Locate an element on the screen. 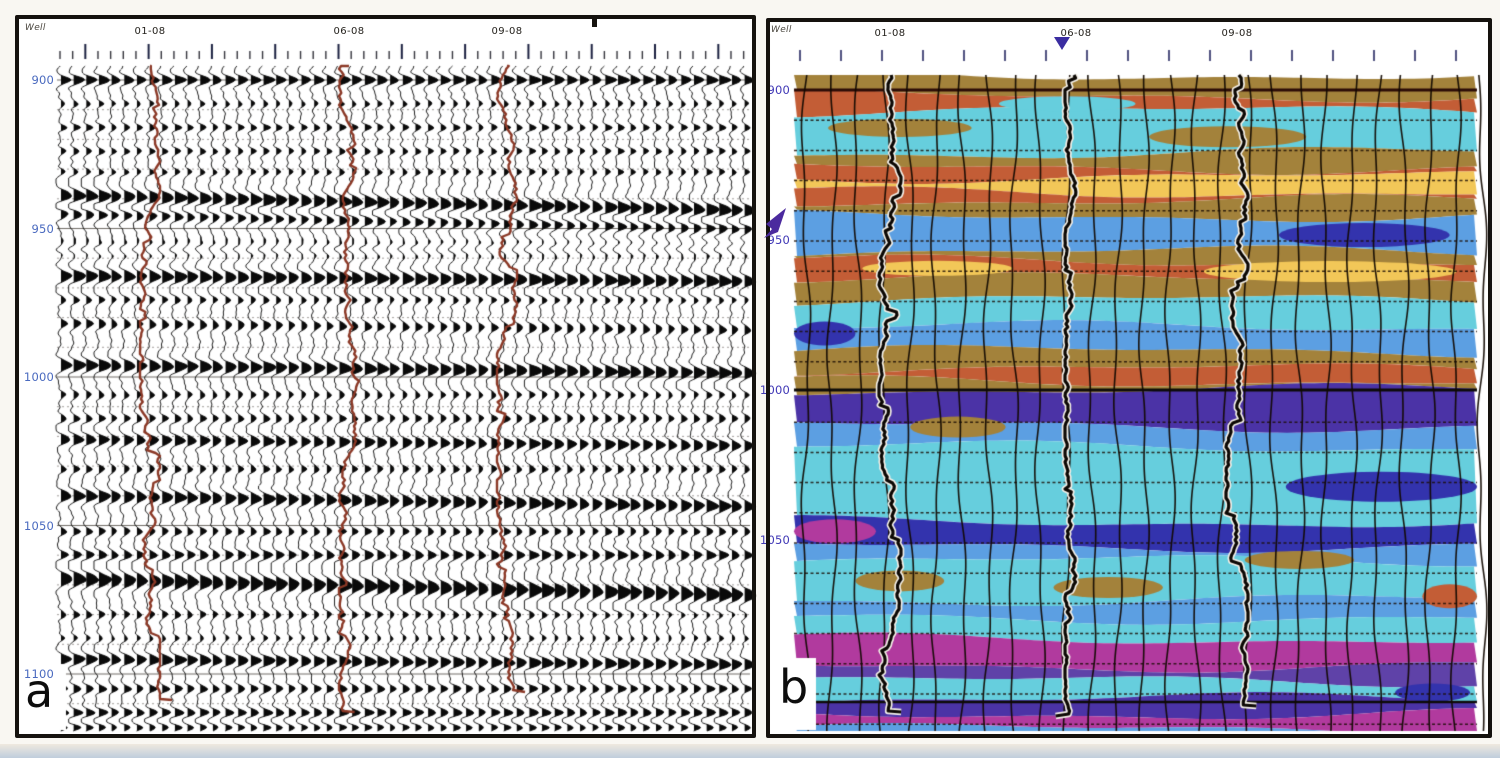 The width and height of the screenshot is (1500, 758). panel-a-well-header: Well is located at coordinates (35, 28).